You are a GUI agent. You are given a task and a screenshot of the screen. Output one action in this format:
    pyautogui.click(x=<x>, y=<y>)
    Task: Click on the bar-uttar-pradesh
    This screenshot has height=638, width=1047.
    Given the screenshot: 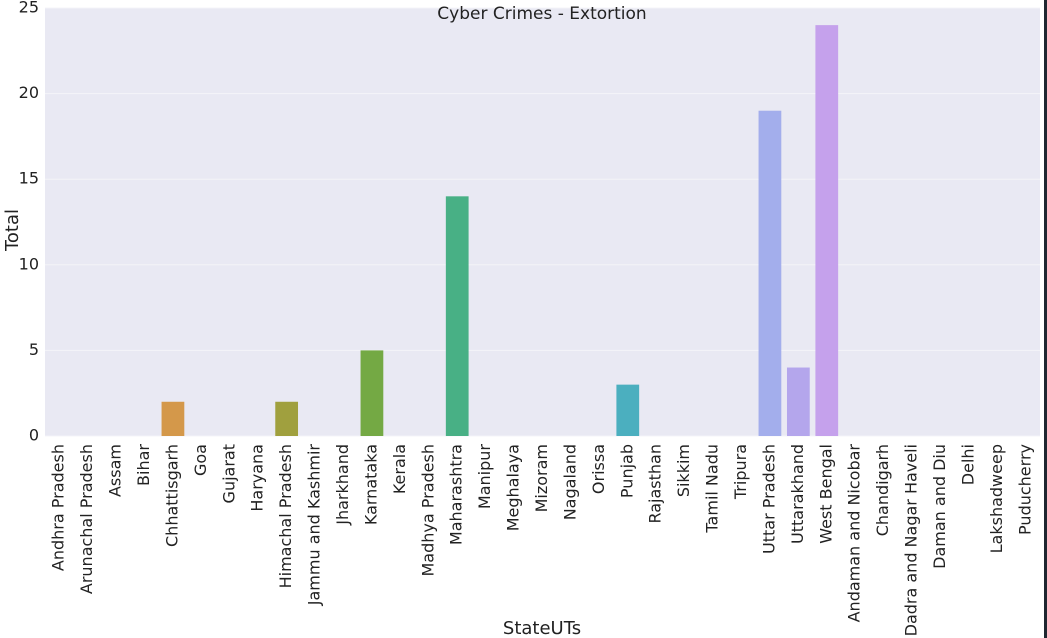 What is the action you would take?
    pyautogui.click(x=770, y=273)
    